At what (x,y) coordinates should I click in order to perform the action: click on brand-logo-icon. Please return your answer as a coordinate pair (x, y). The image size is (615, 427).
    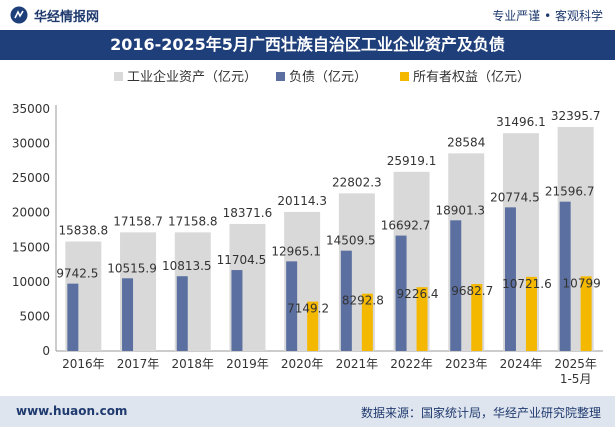
    Looking at the image, I should click on (19, 15).